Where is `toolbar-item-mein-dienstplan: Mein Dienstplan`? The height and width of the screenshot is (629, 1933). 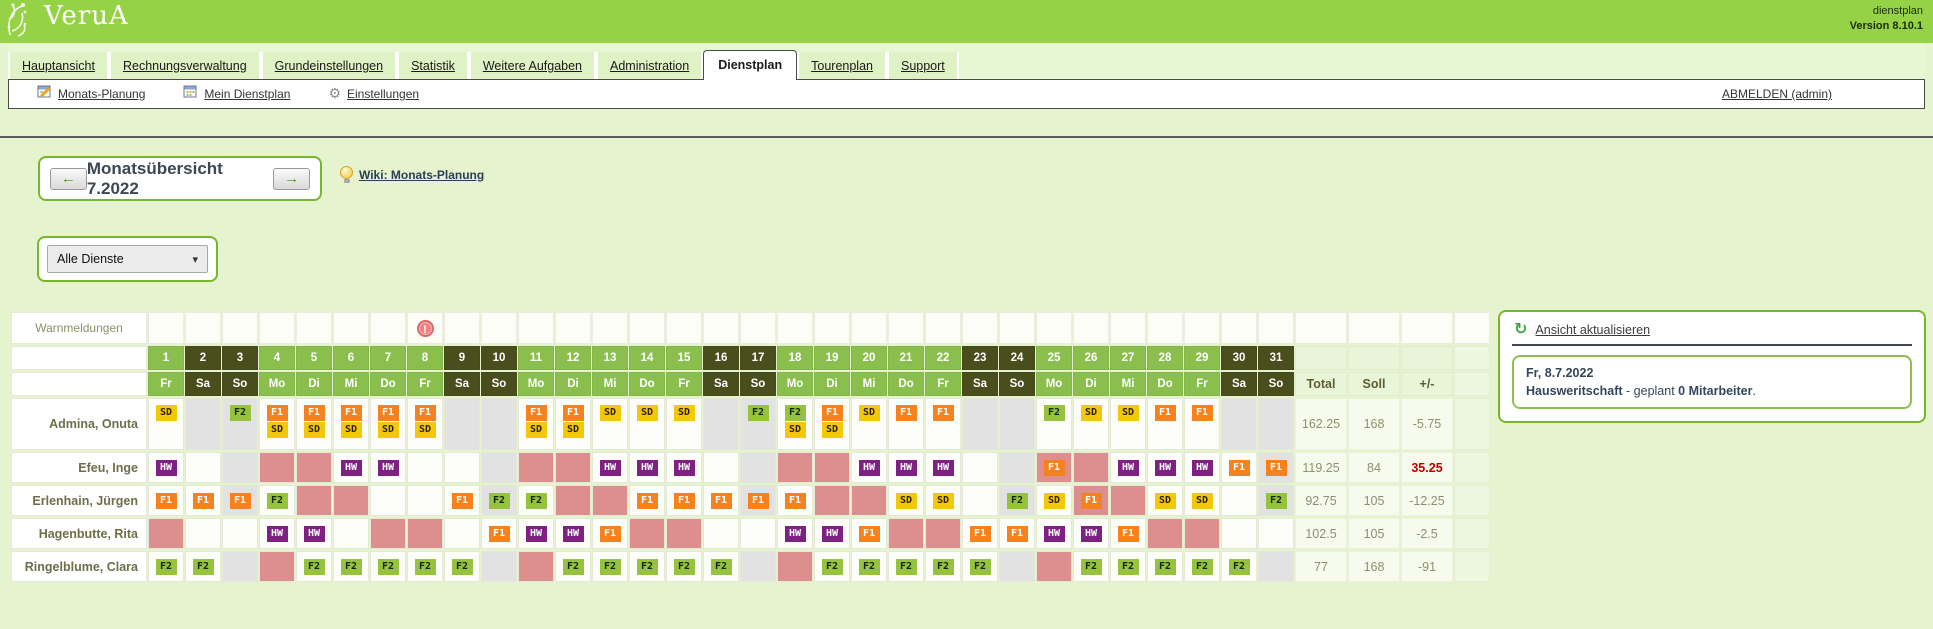
toolbar-item-mein-dienstplan: Mein Dienstplan is located at coordinates (236, 94).